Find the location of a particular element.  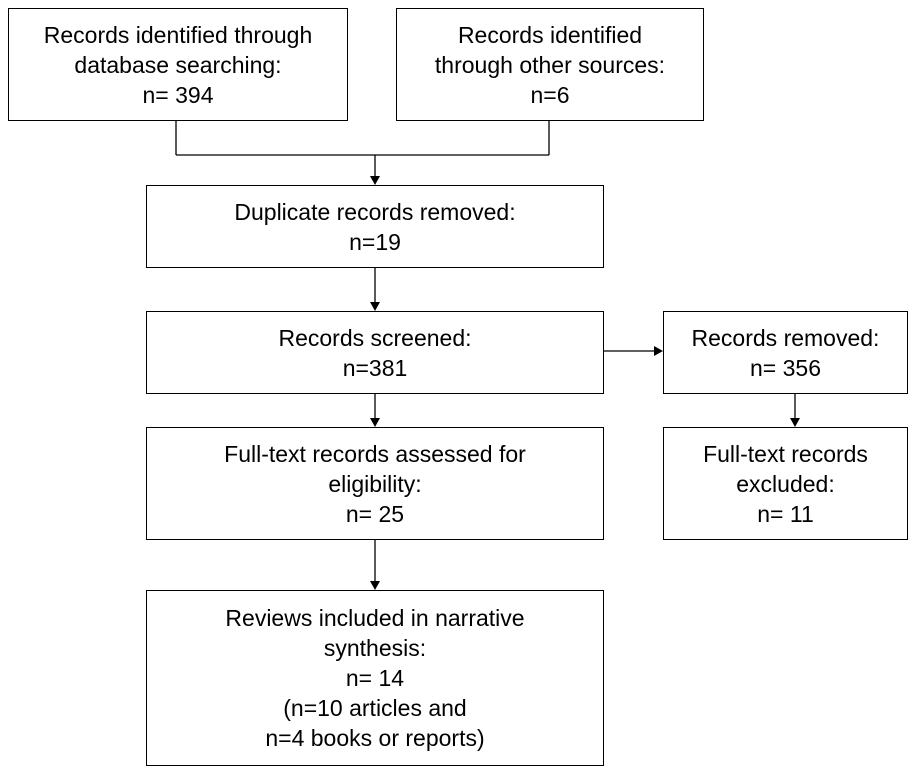

box-count: n=6 is located at coordinates (550, 94).